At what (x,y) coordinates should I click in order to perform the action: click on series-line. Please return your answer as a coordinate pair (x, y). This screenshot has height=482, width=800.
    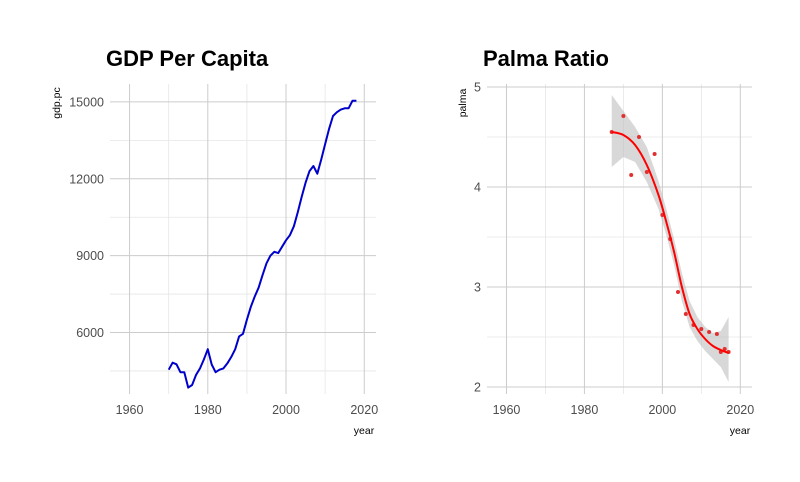
    Looking at the image, I should click on (262, 244).